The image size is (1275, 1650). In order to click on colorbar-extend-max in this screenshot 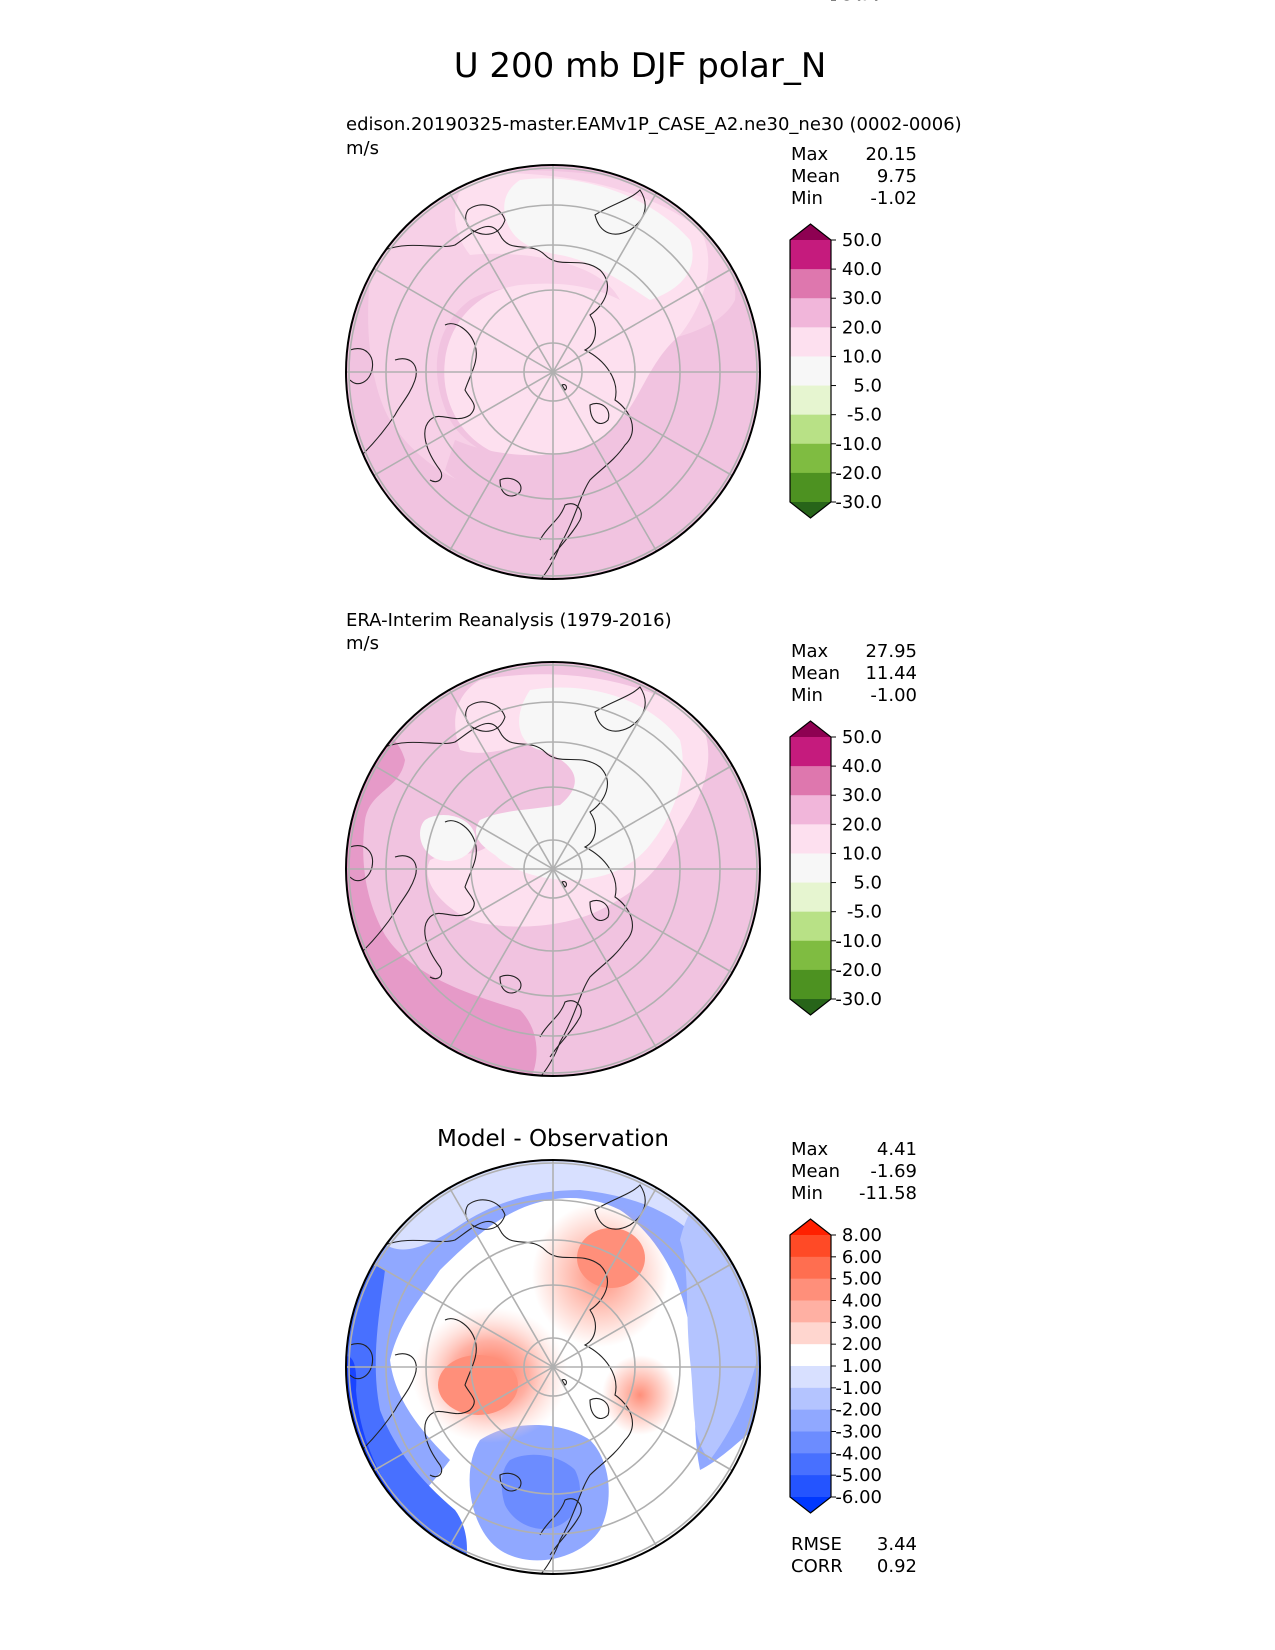, I will do `click(810, 729)`.